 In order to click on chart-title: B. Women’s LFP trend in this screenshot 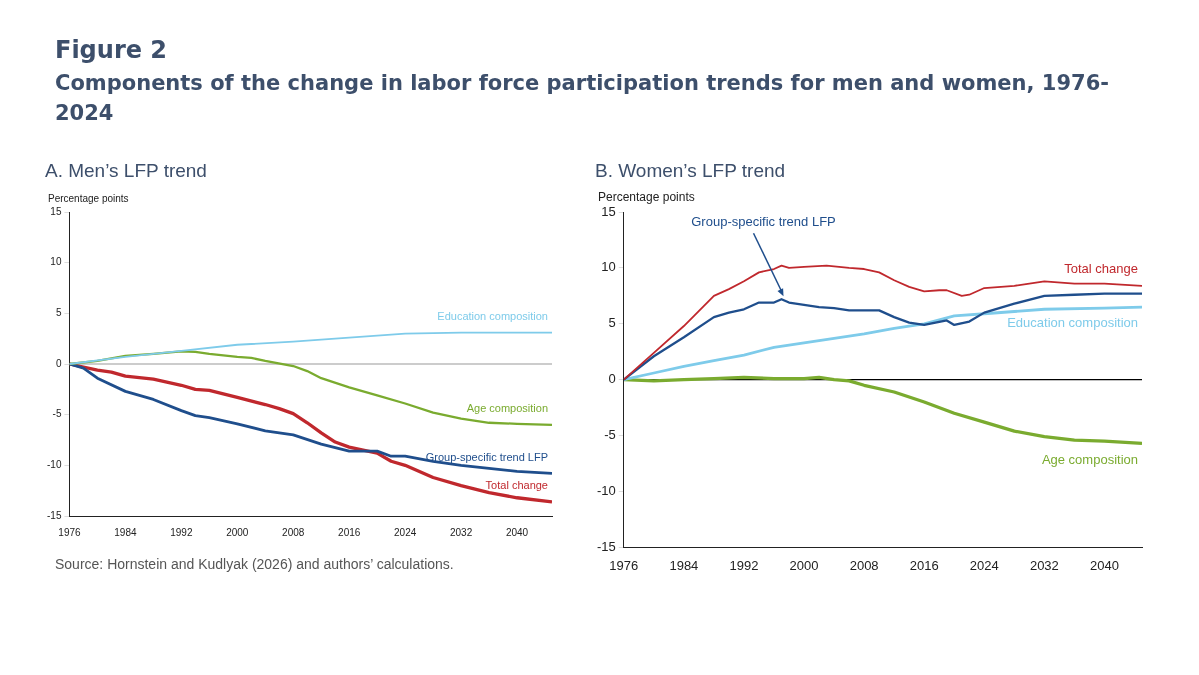, I will do `click(691, 171)`.